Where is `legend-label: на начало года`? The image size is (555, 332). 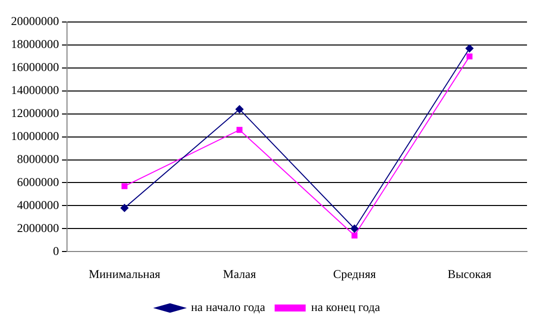 legend-label: на начало года is located at coordinates (228, 307).